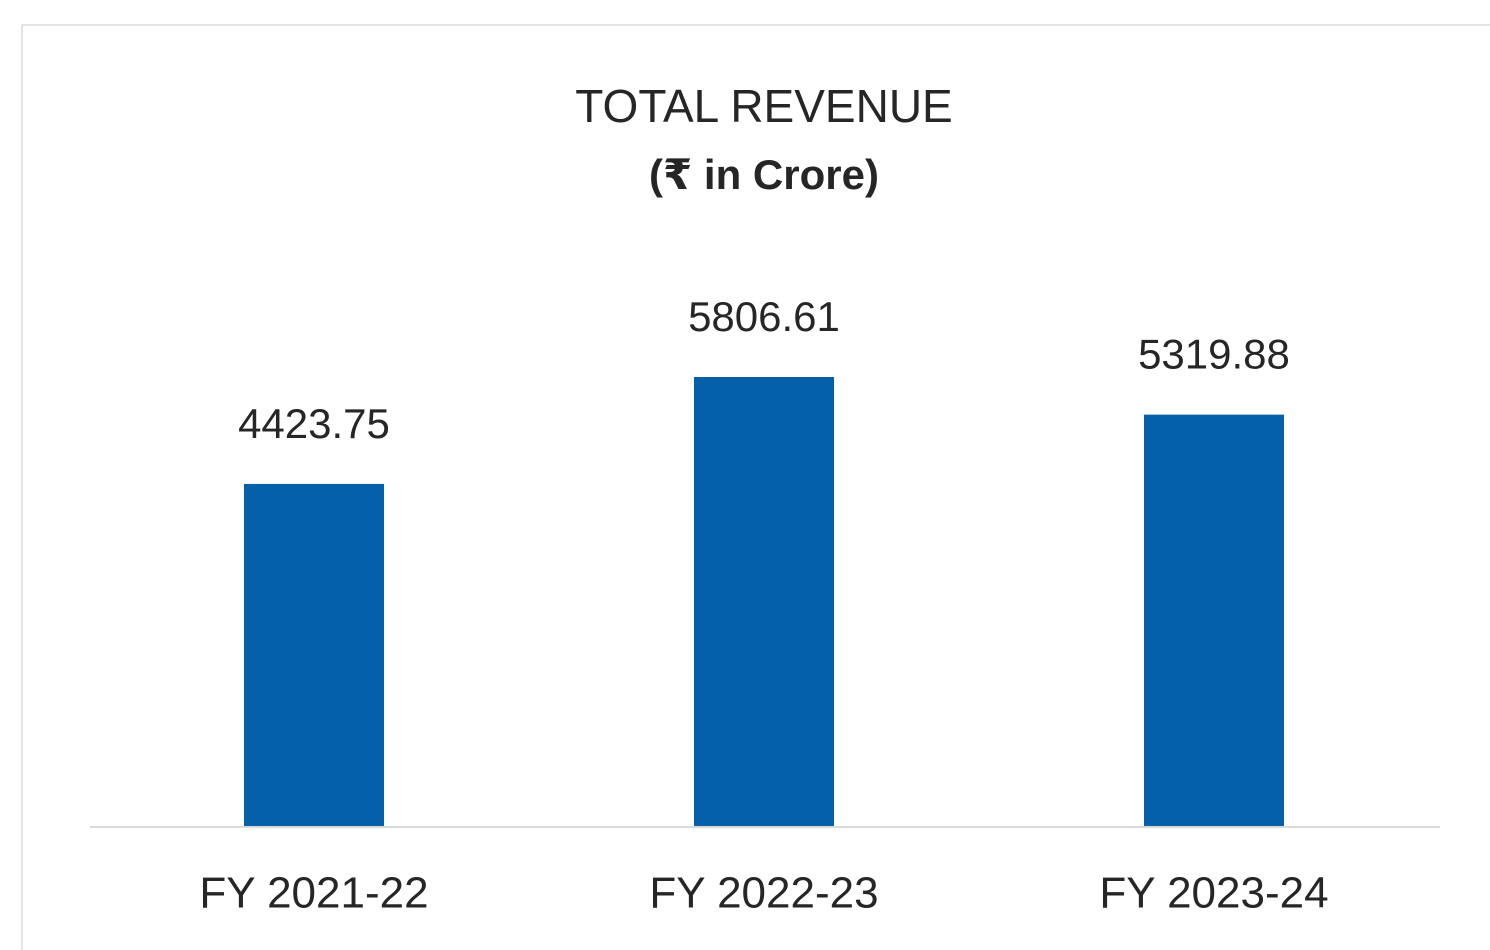 The width and height of the screenshot is (1490, 950). I want to click on chart-title: TOTAL REVENUE, so click(763, 106).